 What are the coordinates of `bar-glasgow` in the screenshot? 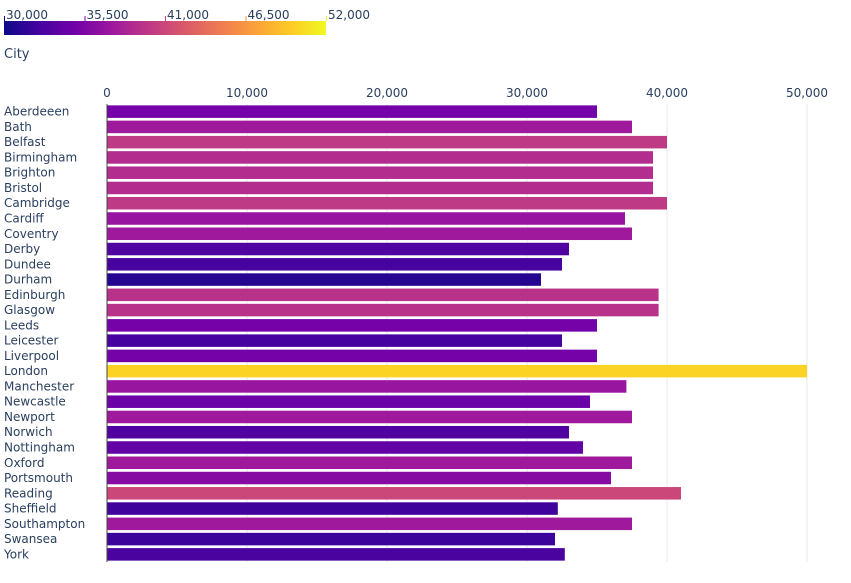 It's located at (383, 310).